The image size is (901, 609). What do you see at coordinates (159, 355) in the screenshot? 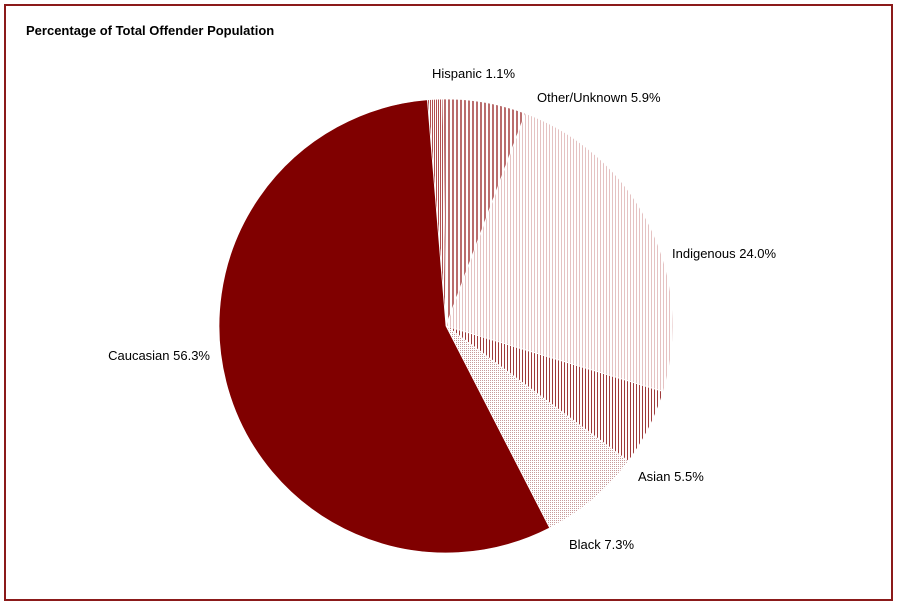
I see `slice-label-caucasian: Caucasian 56.3%` at bounding box center [159, 355].